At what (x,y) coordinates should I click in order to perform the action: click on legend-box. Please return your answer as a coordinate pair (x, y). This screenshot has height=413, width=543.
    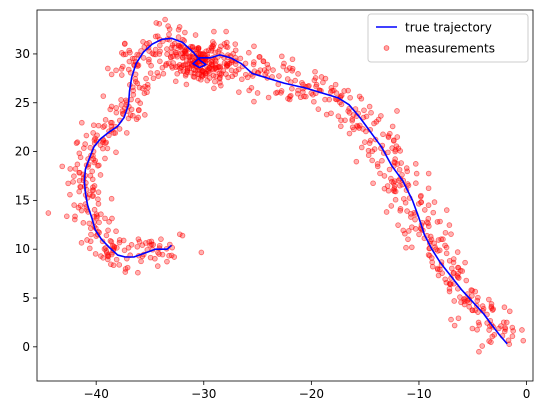
    Looking at the image, I should click on (448, 38).